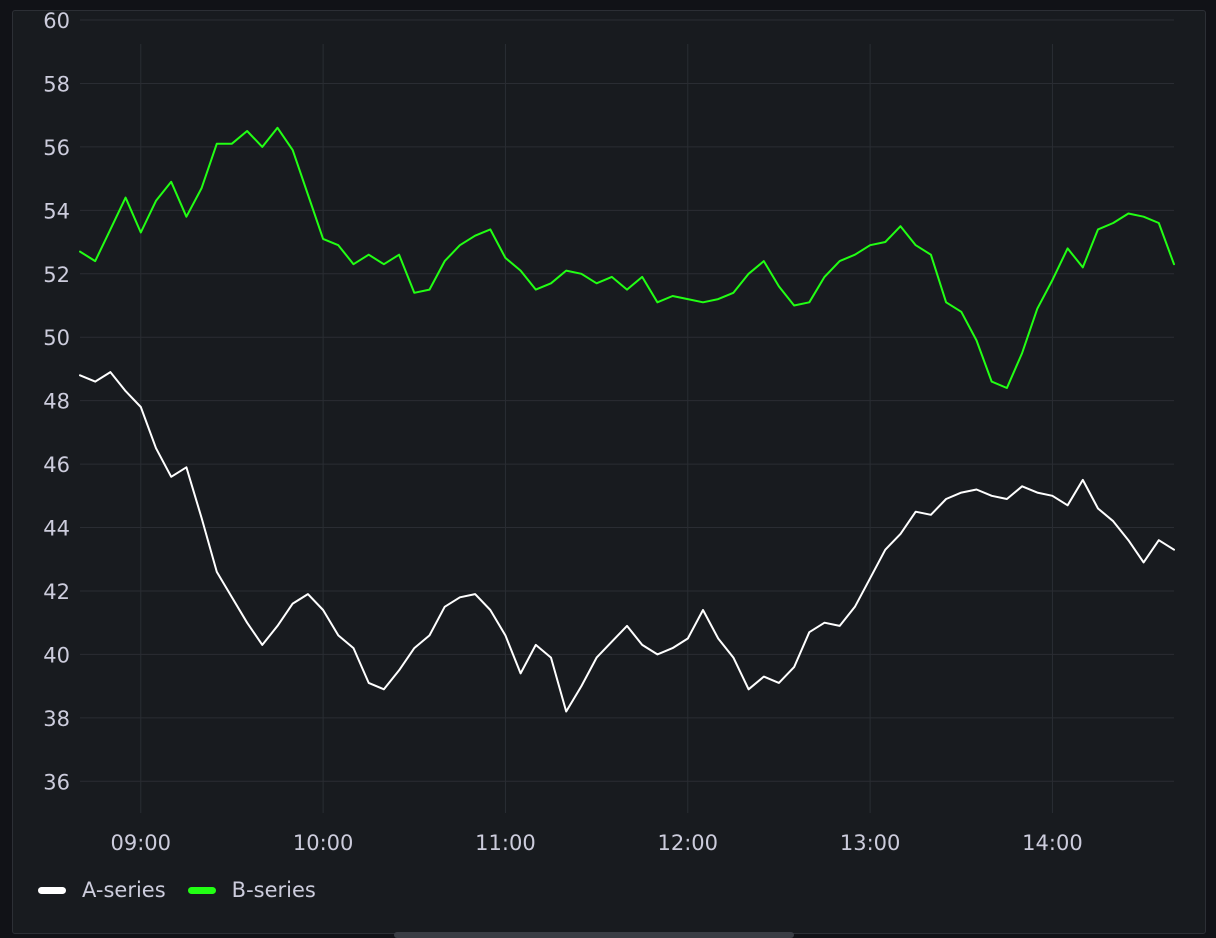 Image resolution: width=1216 pixels, height=938 pixels. What do you see at coordinates (273, 890) in the screenshot?
I see `legend-label-b-series: B-series` at bounding box center [273, 890].